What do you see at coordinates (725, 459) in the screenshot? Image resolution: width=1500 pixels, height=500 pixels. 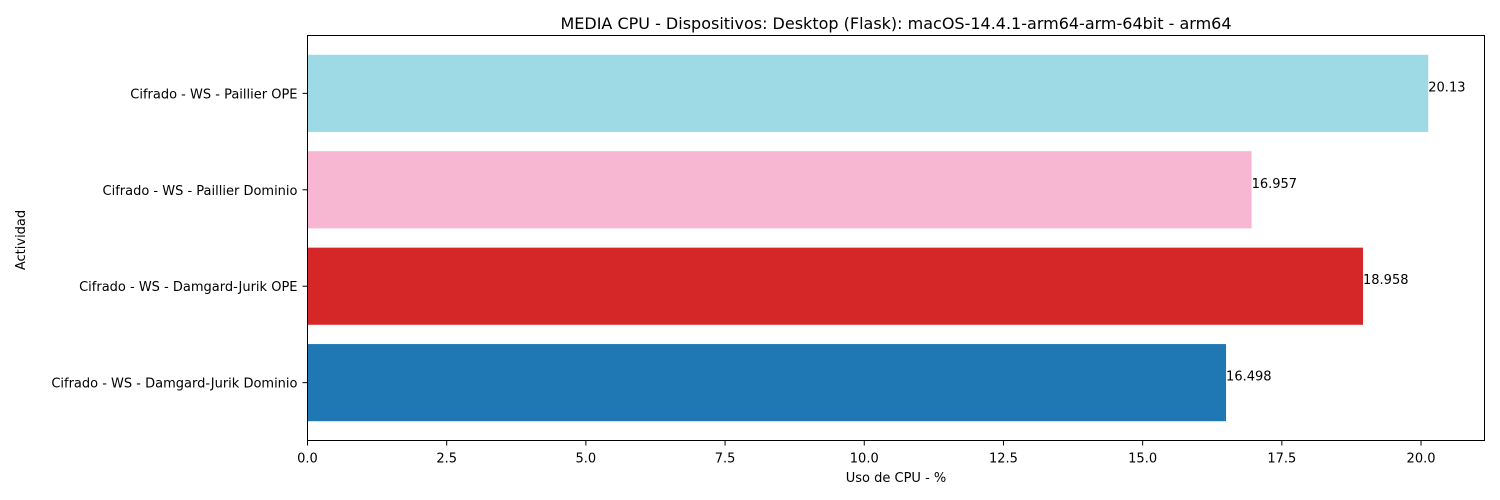 I see `x-tick-label: 7.5` at bounding box center [725, 459].